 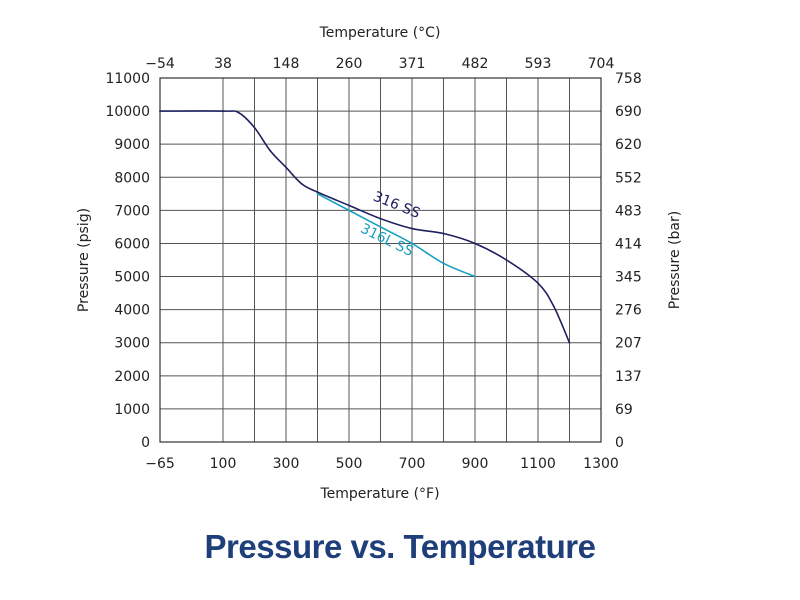 What do you see at coordinates (412, 464) in the screenshot?
I see `x-tick-label: 700` at bounding box center [412, 464].